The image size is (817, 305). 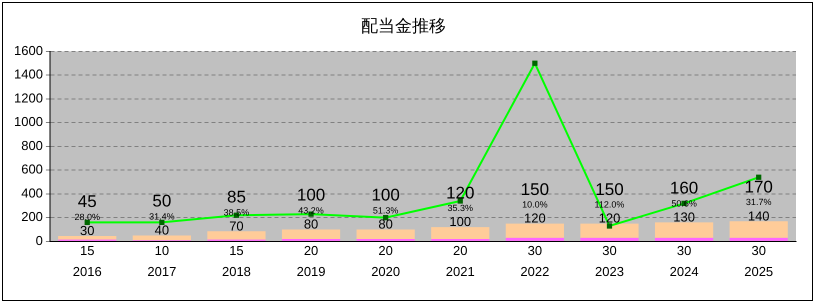 I want to click on x-tick-label: 2018, so click(x=236, y=271).